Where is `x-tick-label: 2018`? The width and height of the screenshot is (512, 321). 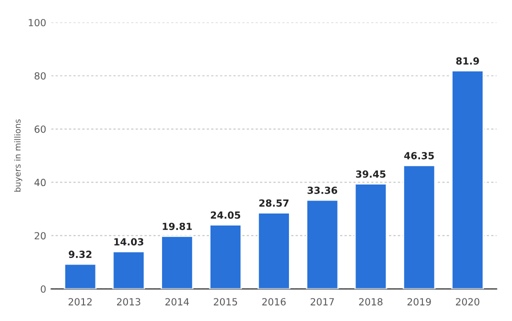 x-tick-label: 2018 is located at coordinates (370, 302).